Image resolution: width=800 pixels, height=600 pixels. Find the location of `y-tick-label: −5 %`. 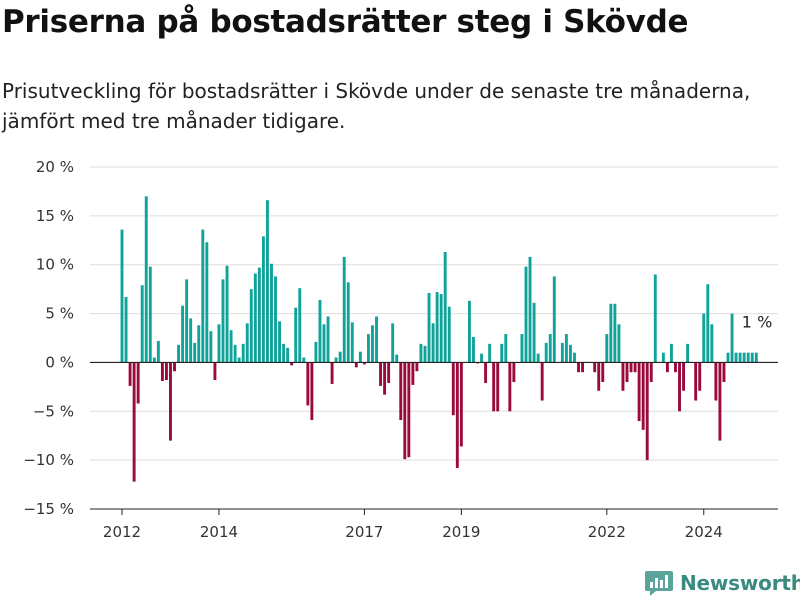

y-tick-label: −5 % is located at coordinates (53, 411).